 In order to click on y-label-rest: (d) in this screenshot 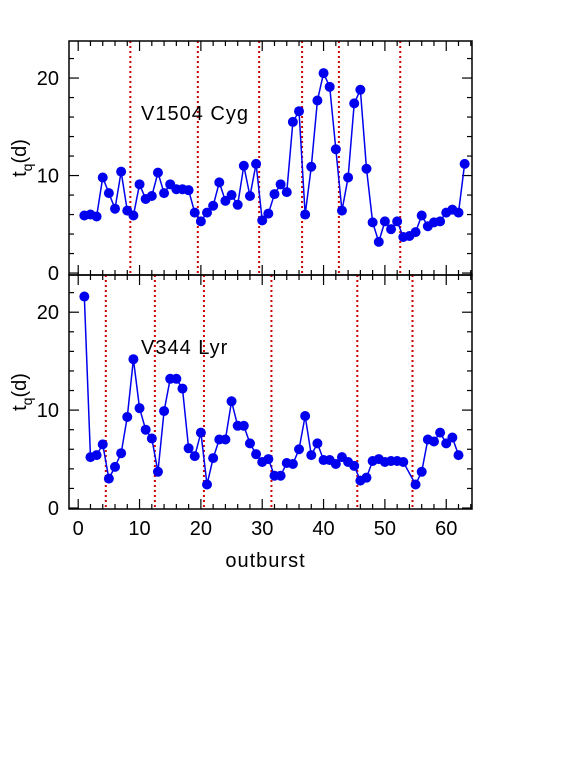, I will do `click(20, 151)`.